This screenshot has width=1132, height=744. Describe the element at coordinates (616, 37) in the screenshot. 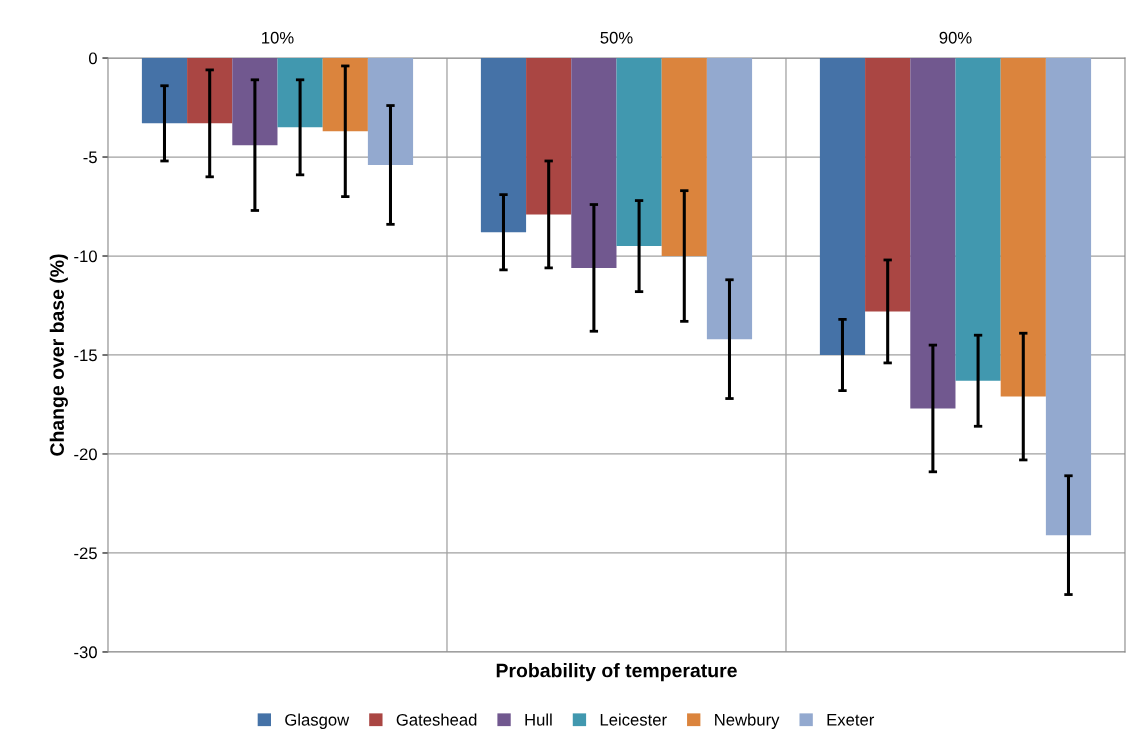

I see `x-tick-label: 50%` at that location.